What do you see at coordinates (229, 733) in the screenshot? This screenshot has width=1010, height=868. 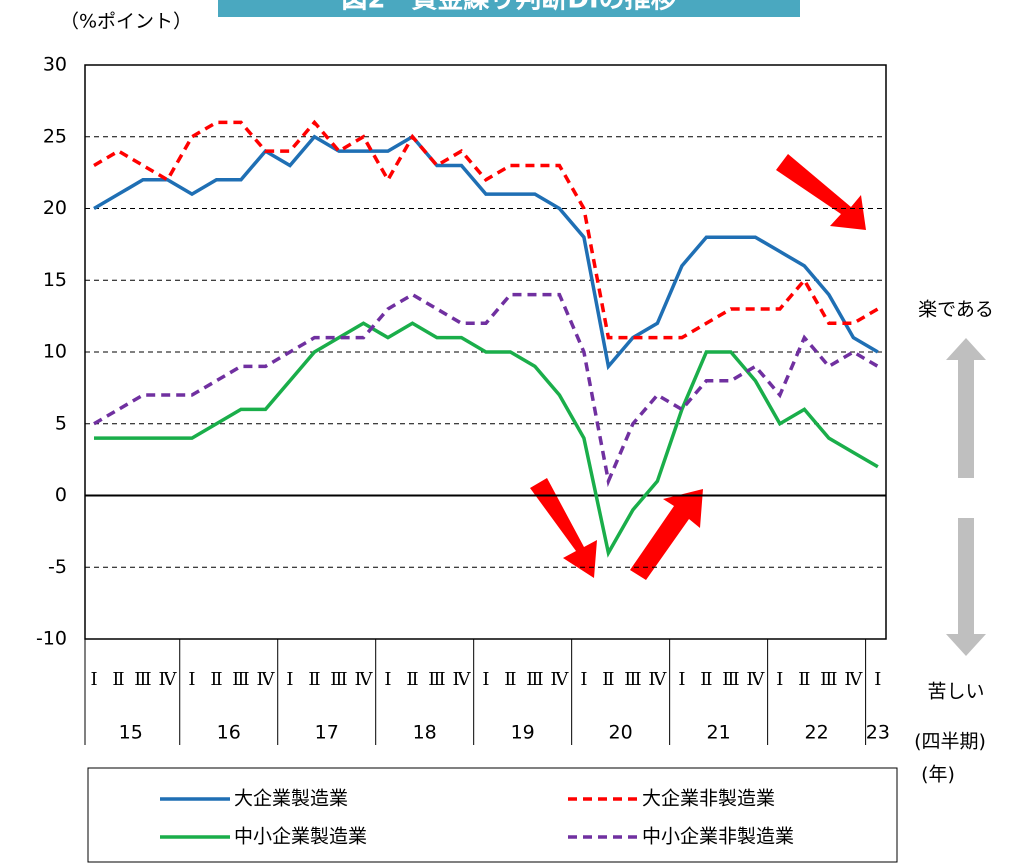 I see `year-label: 16` at bounding box center [229, 733].